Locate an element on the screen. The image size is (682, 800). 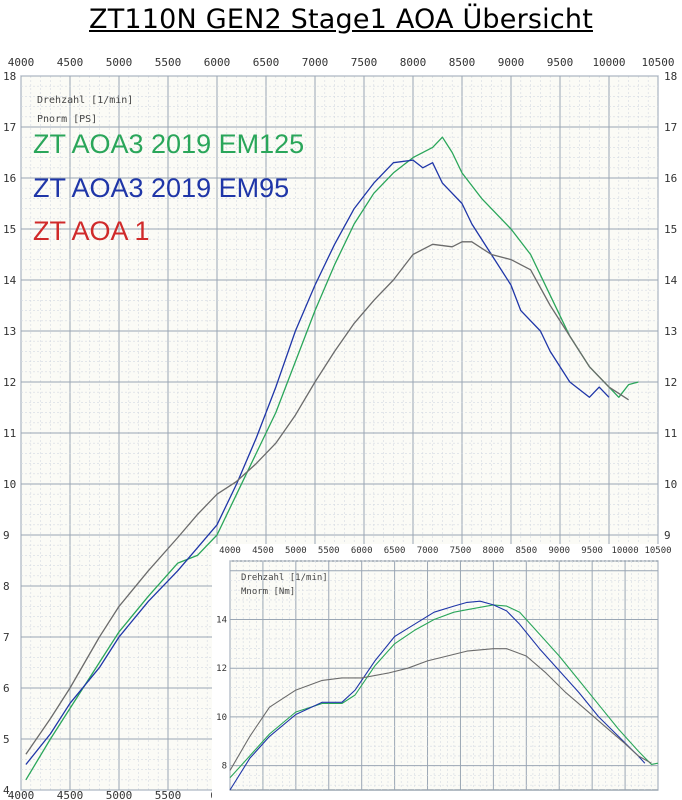
x-tick-label: 7500 is located at coordinates (461, 551).